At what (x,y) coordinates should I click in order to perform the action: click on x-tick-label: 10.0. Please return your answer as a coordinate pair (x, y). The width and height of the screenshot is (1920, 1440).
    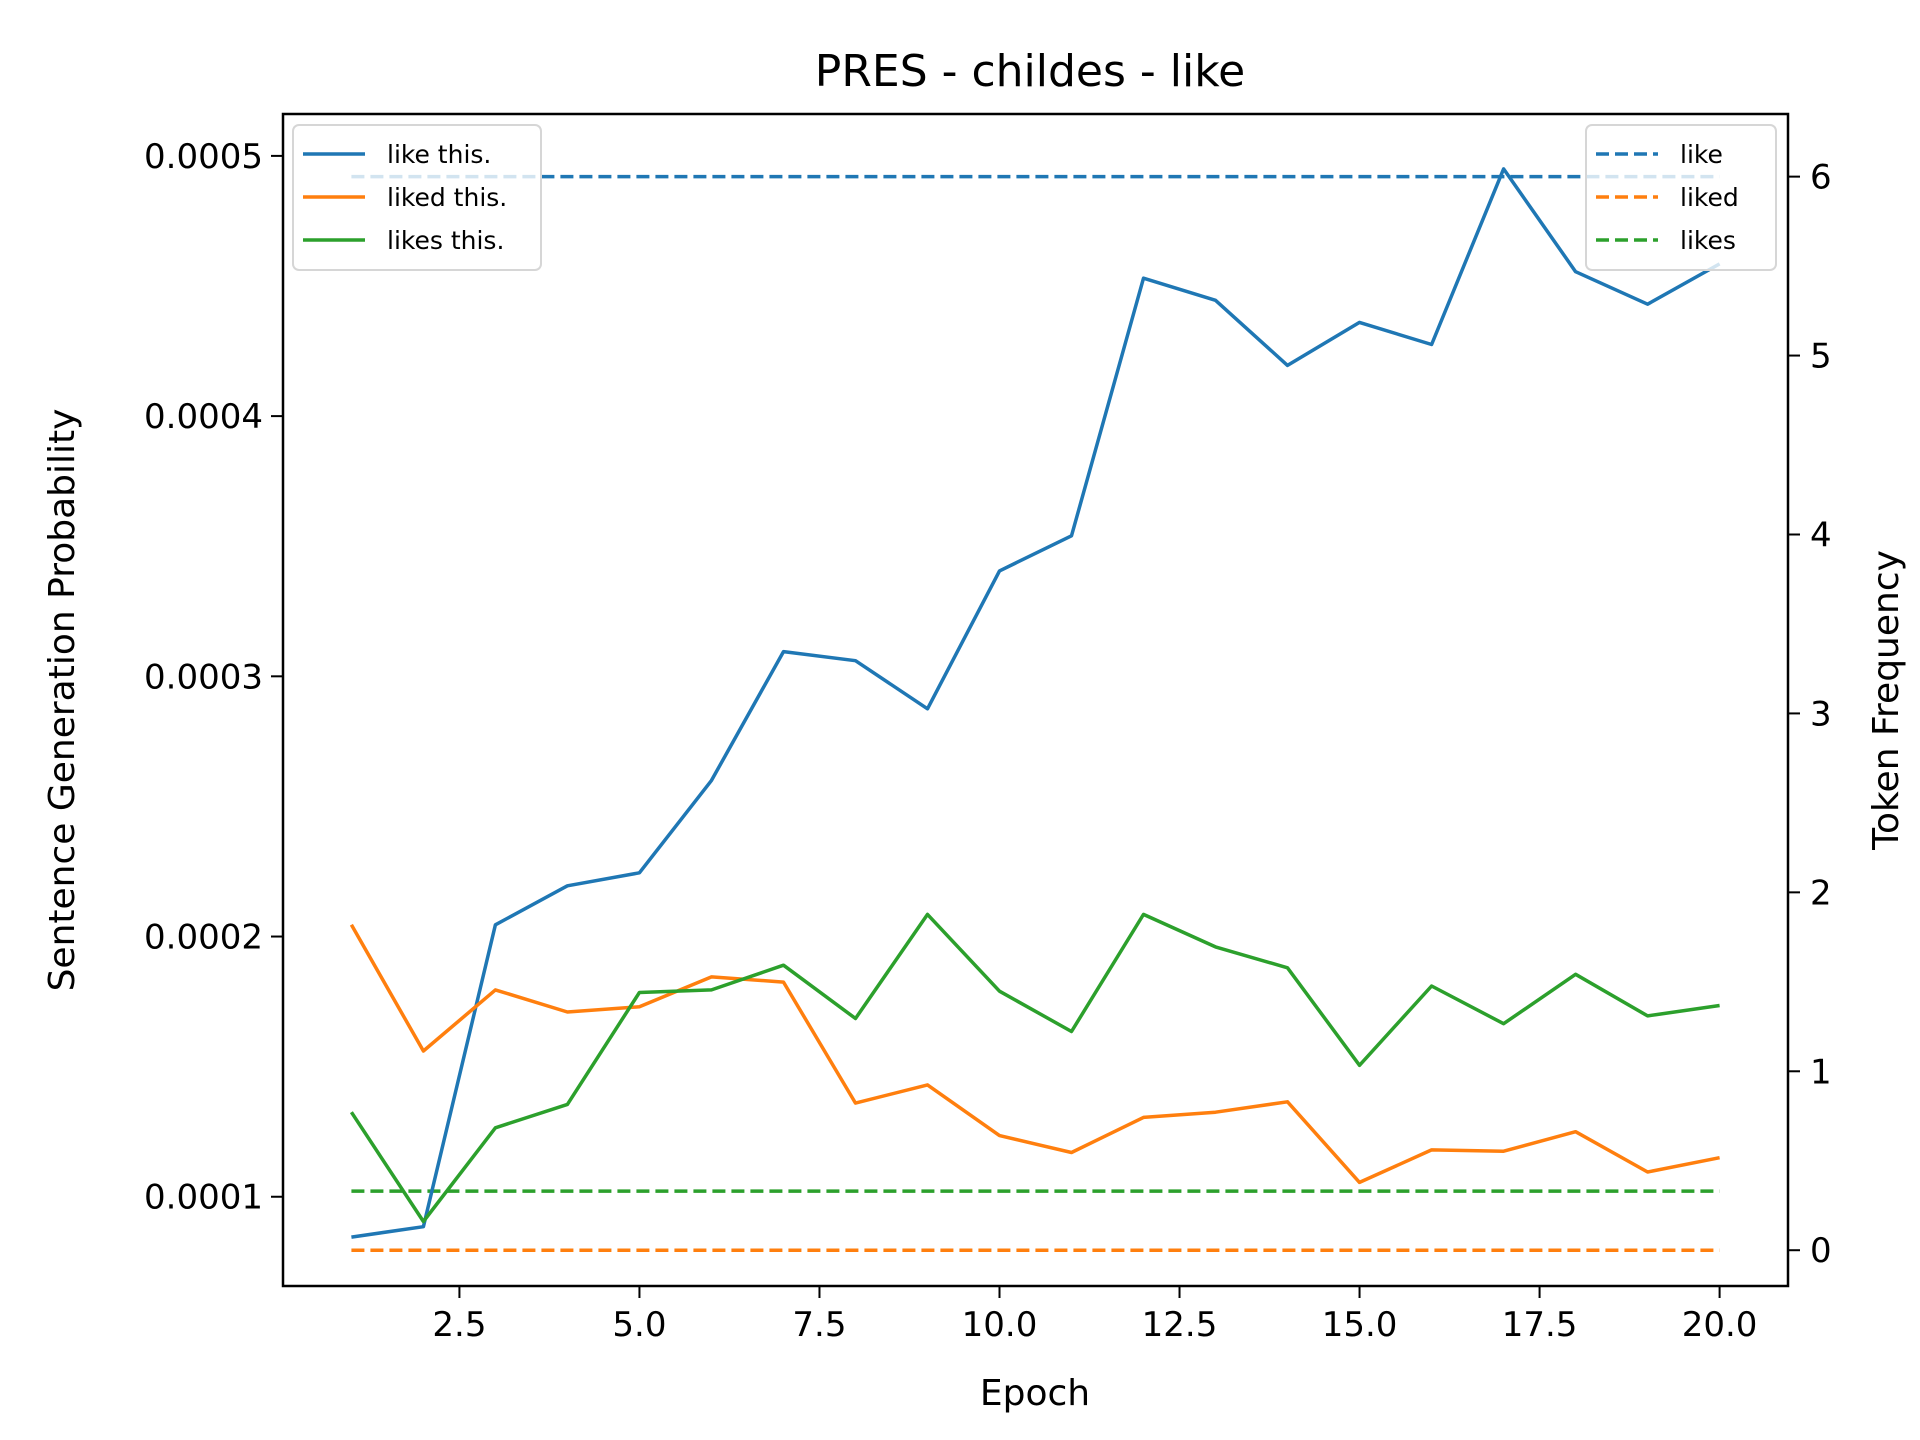
    Looking at the image, I should click on (1000, 1325).